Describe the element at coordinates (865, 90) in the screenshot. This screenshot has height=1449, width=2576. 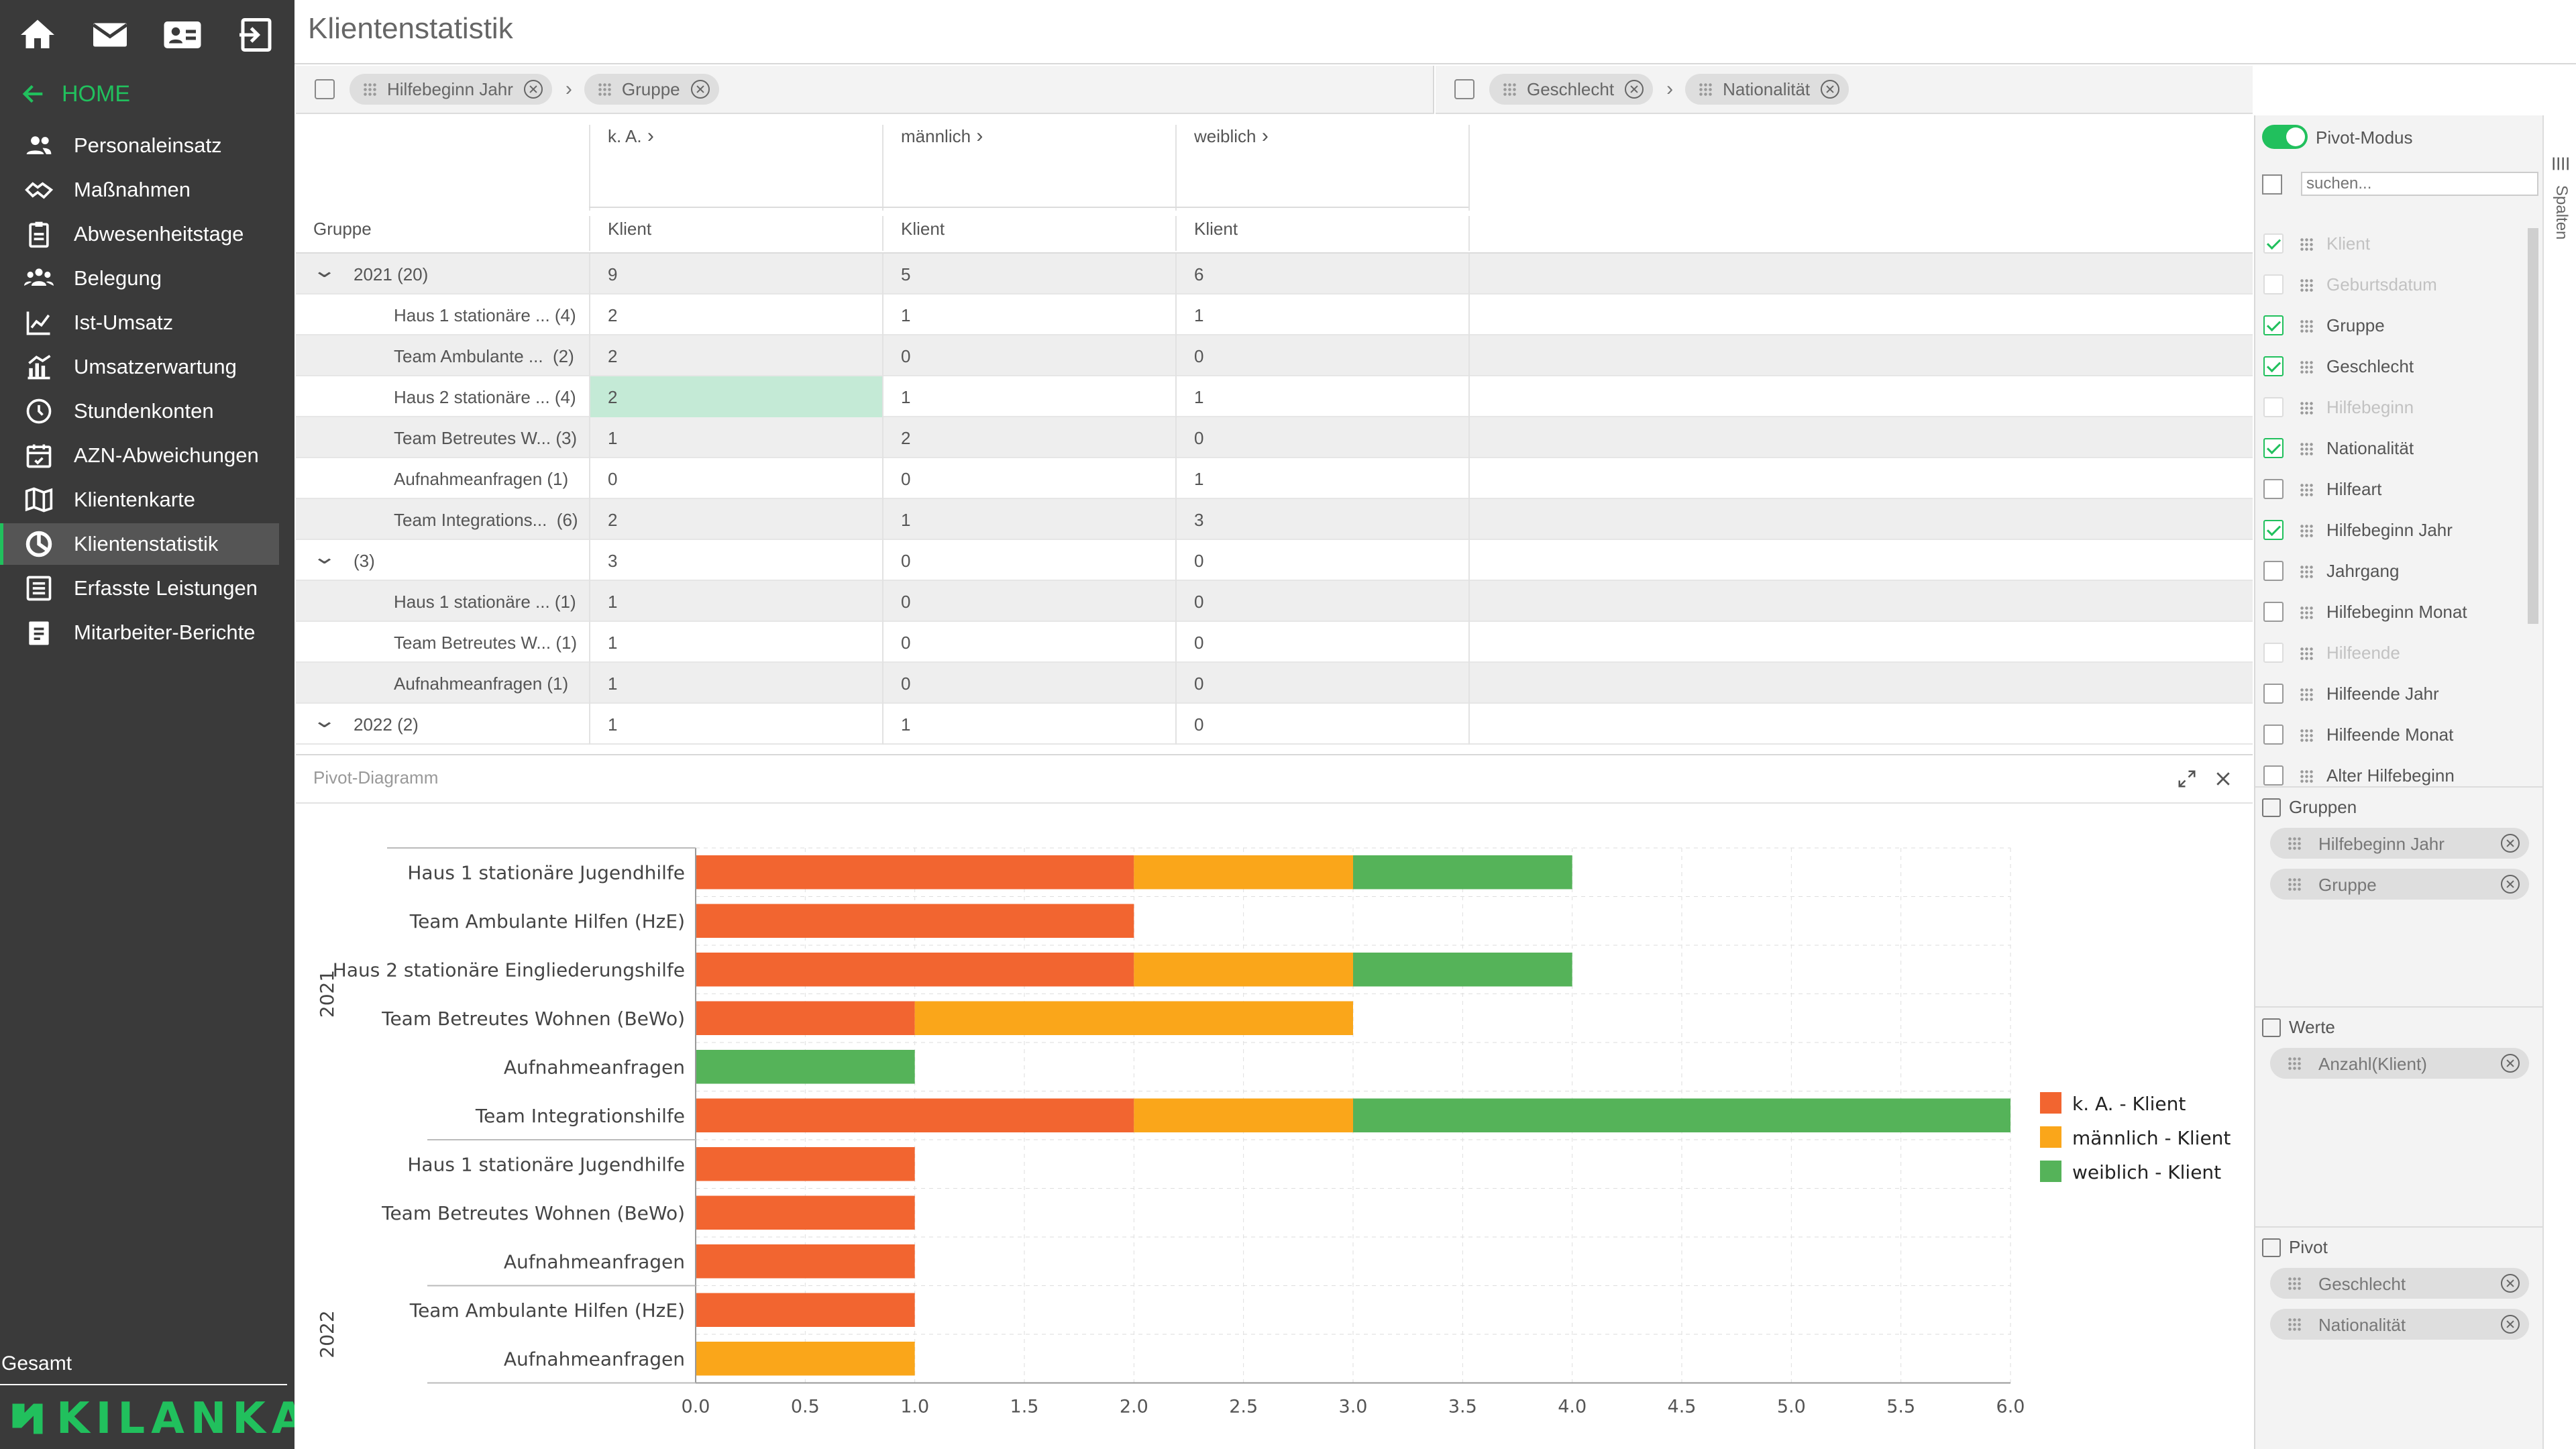
I see `row-group-zone: Hilfebeginn Jahr › Gruppe` at that location.